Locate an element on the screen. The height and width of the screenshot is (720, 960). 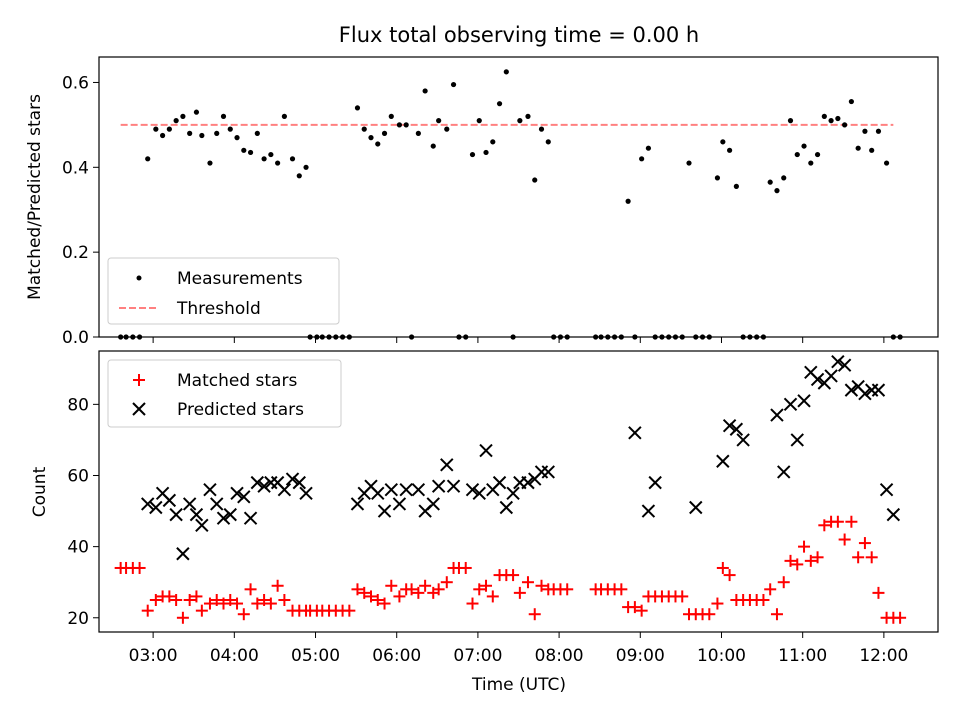
x-tick-label: 03:00 is located at coordinates (153, 656).